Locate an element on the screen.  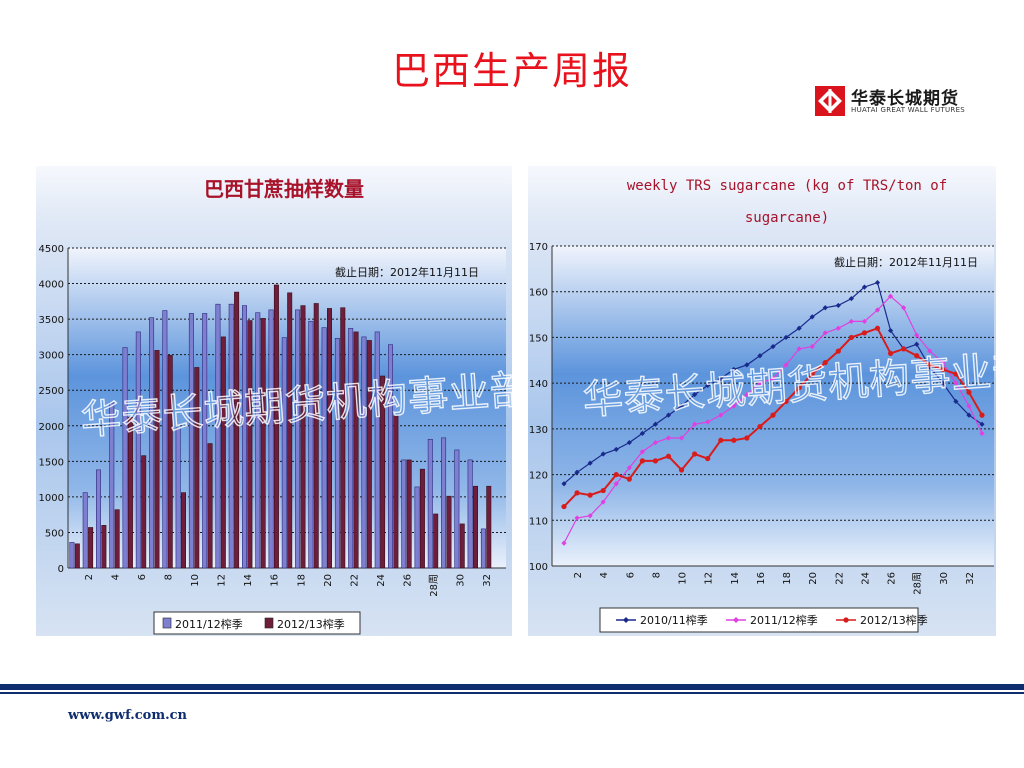
y-tick-label: 500 is located at coordinates (54, 533).